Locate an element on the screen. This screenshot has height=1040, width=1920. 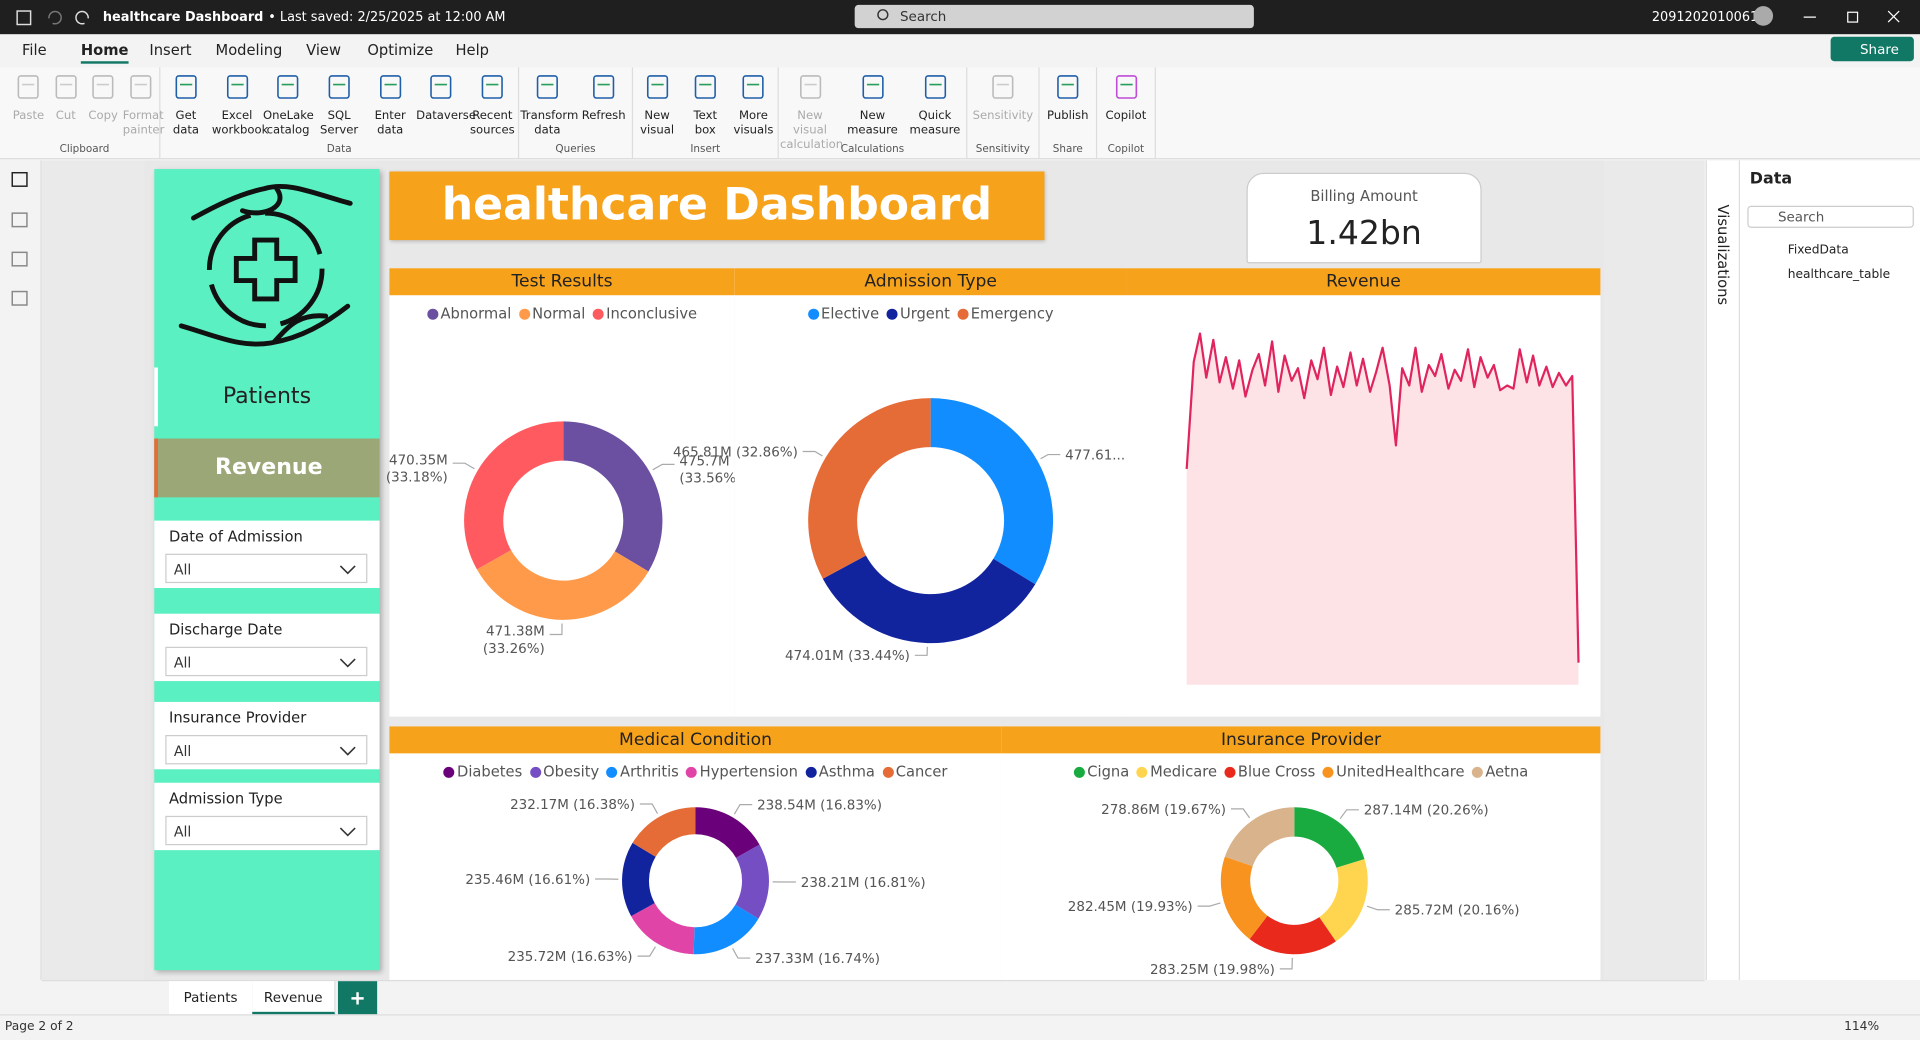
data-label: 470.35M (33.18%) is located at coordinates (417, 468).